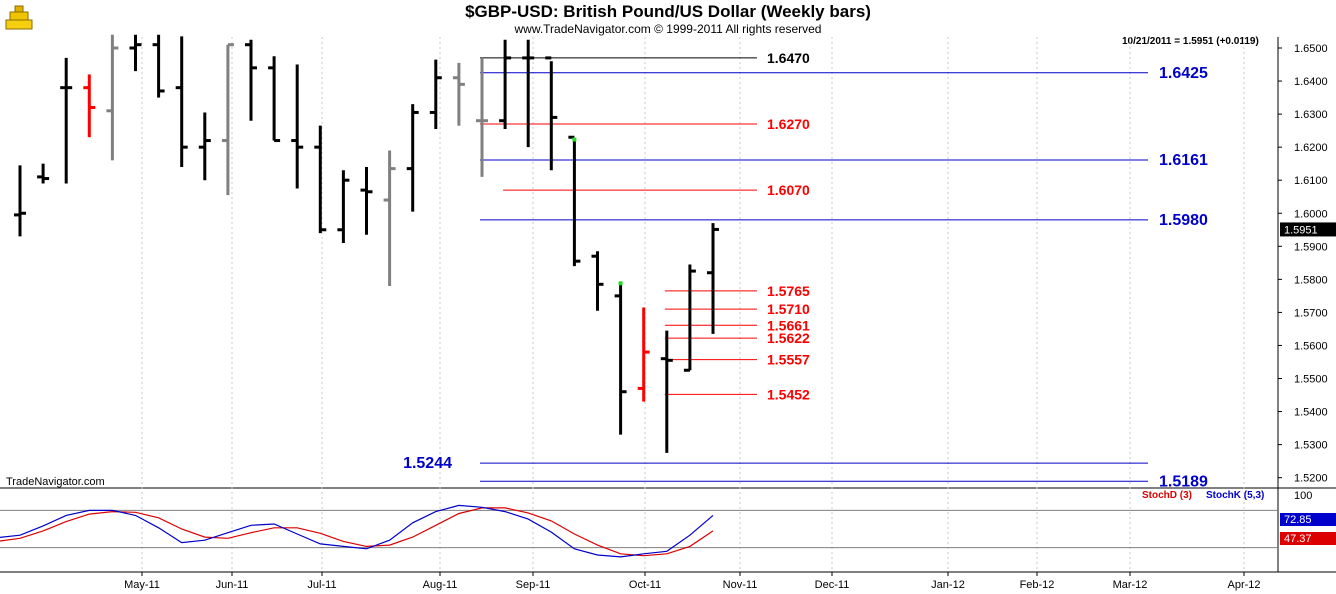 The width and height of the screenshot is (1336, 594). I want to click on price-tick-label: 1.5400, so click(1311, 413).